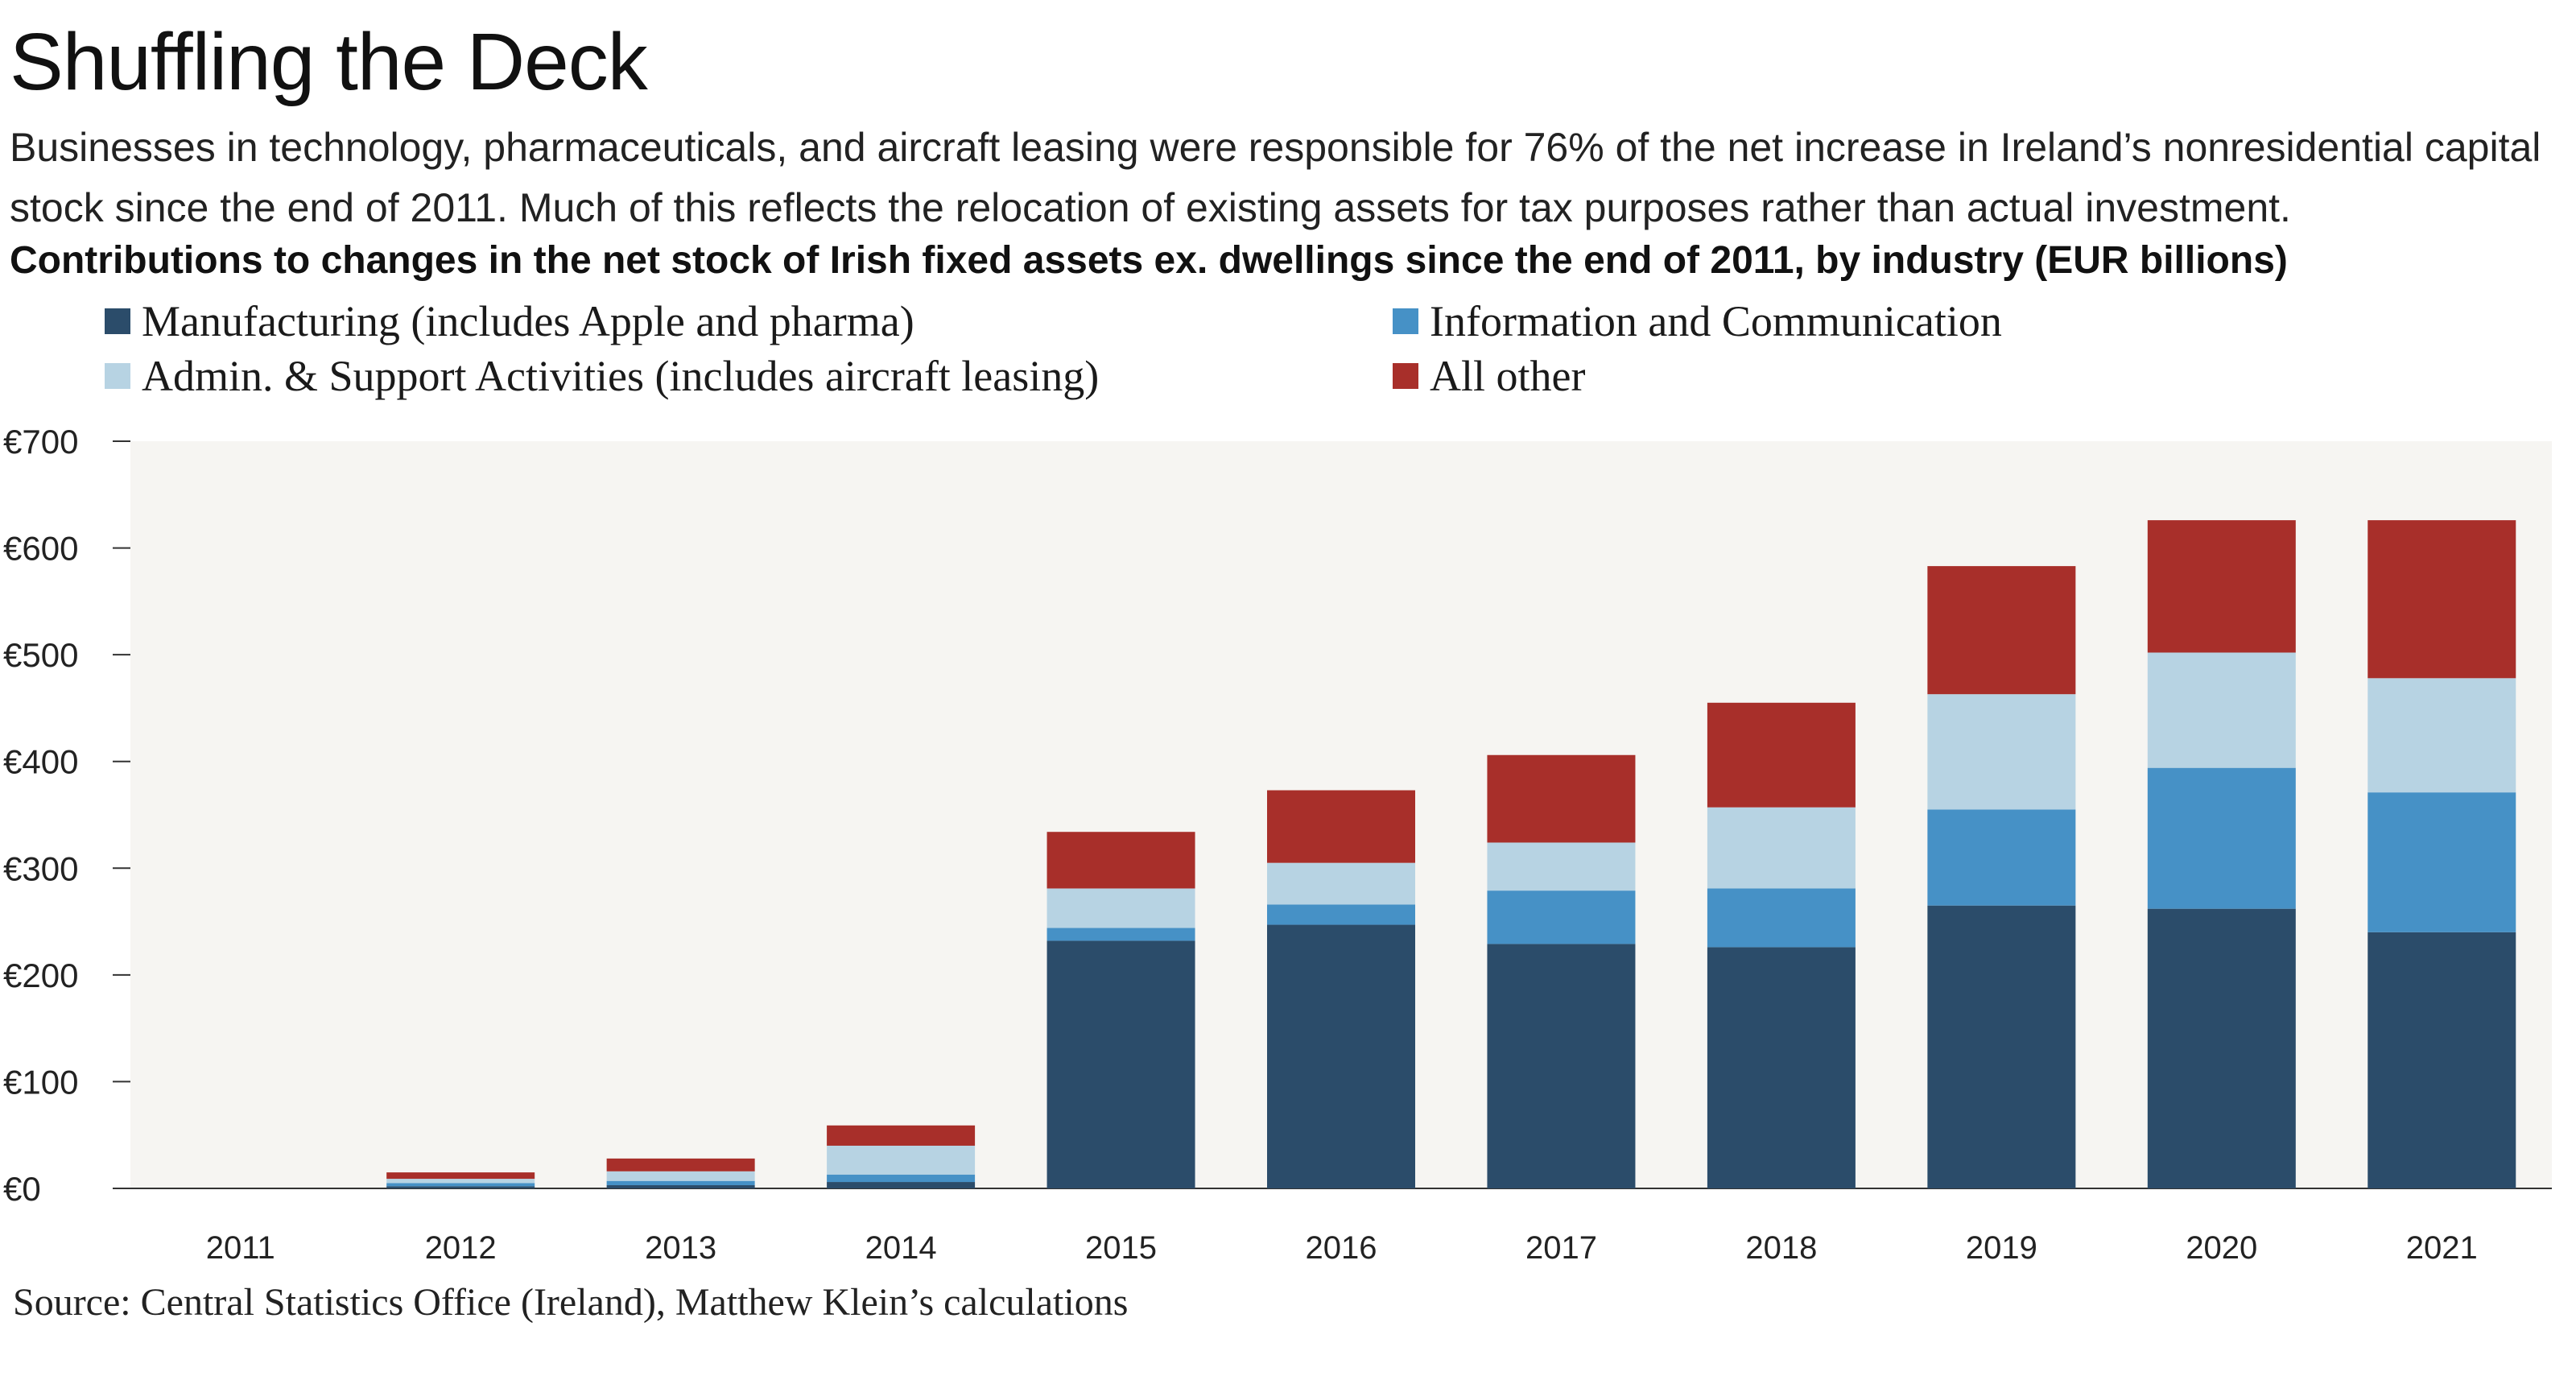 The image size is (2576, 1376). Describe the element at coordinates (461, 1248) in the screenshot. I see `x-tick-label: 2012` at that location.